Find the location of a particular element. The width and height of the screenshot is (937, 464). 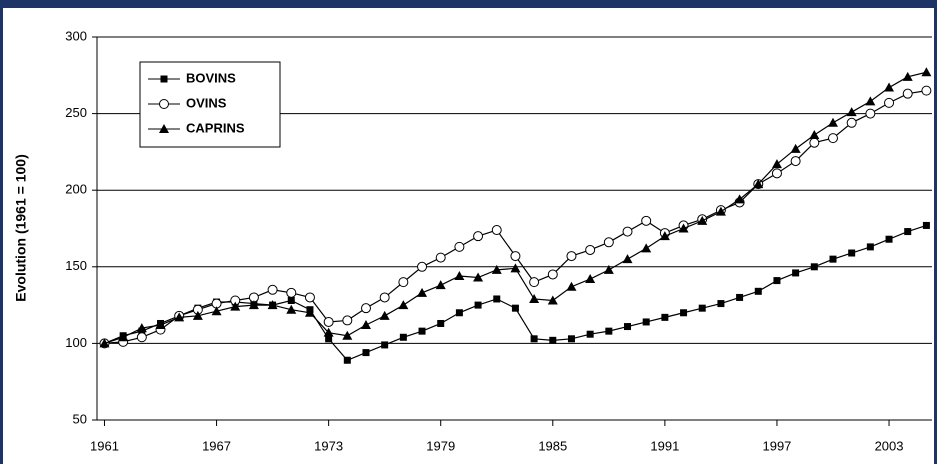

x-tick-label: 1997 is located at coordinates (776, 445).